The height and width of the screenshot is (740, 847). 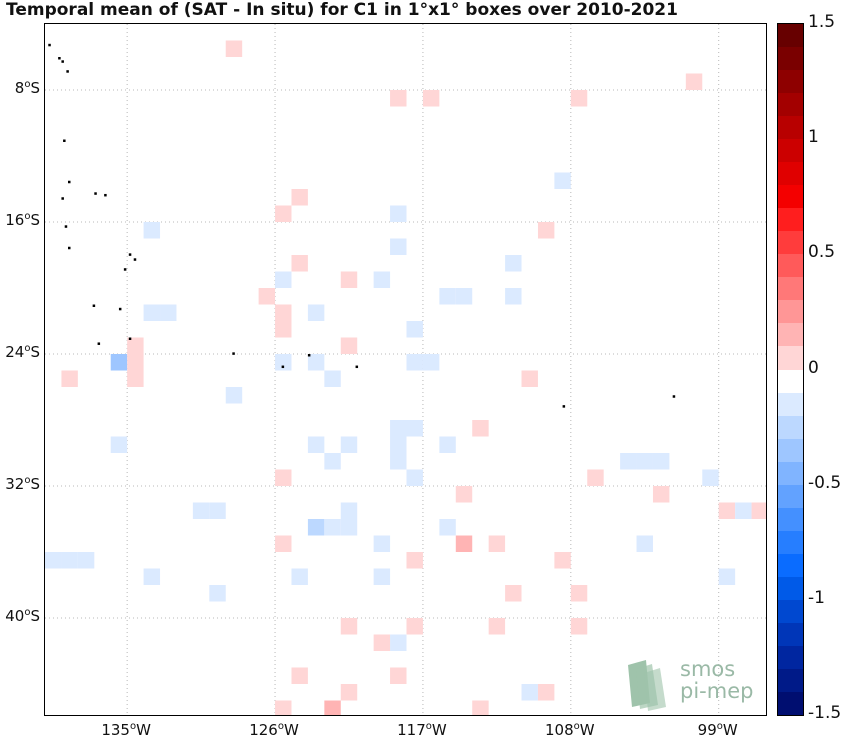 What do you see at coordinates (813, 137) in the screenshot?
I see `colorbar-tick-label: 1` at bounding box center [813, 137].